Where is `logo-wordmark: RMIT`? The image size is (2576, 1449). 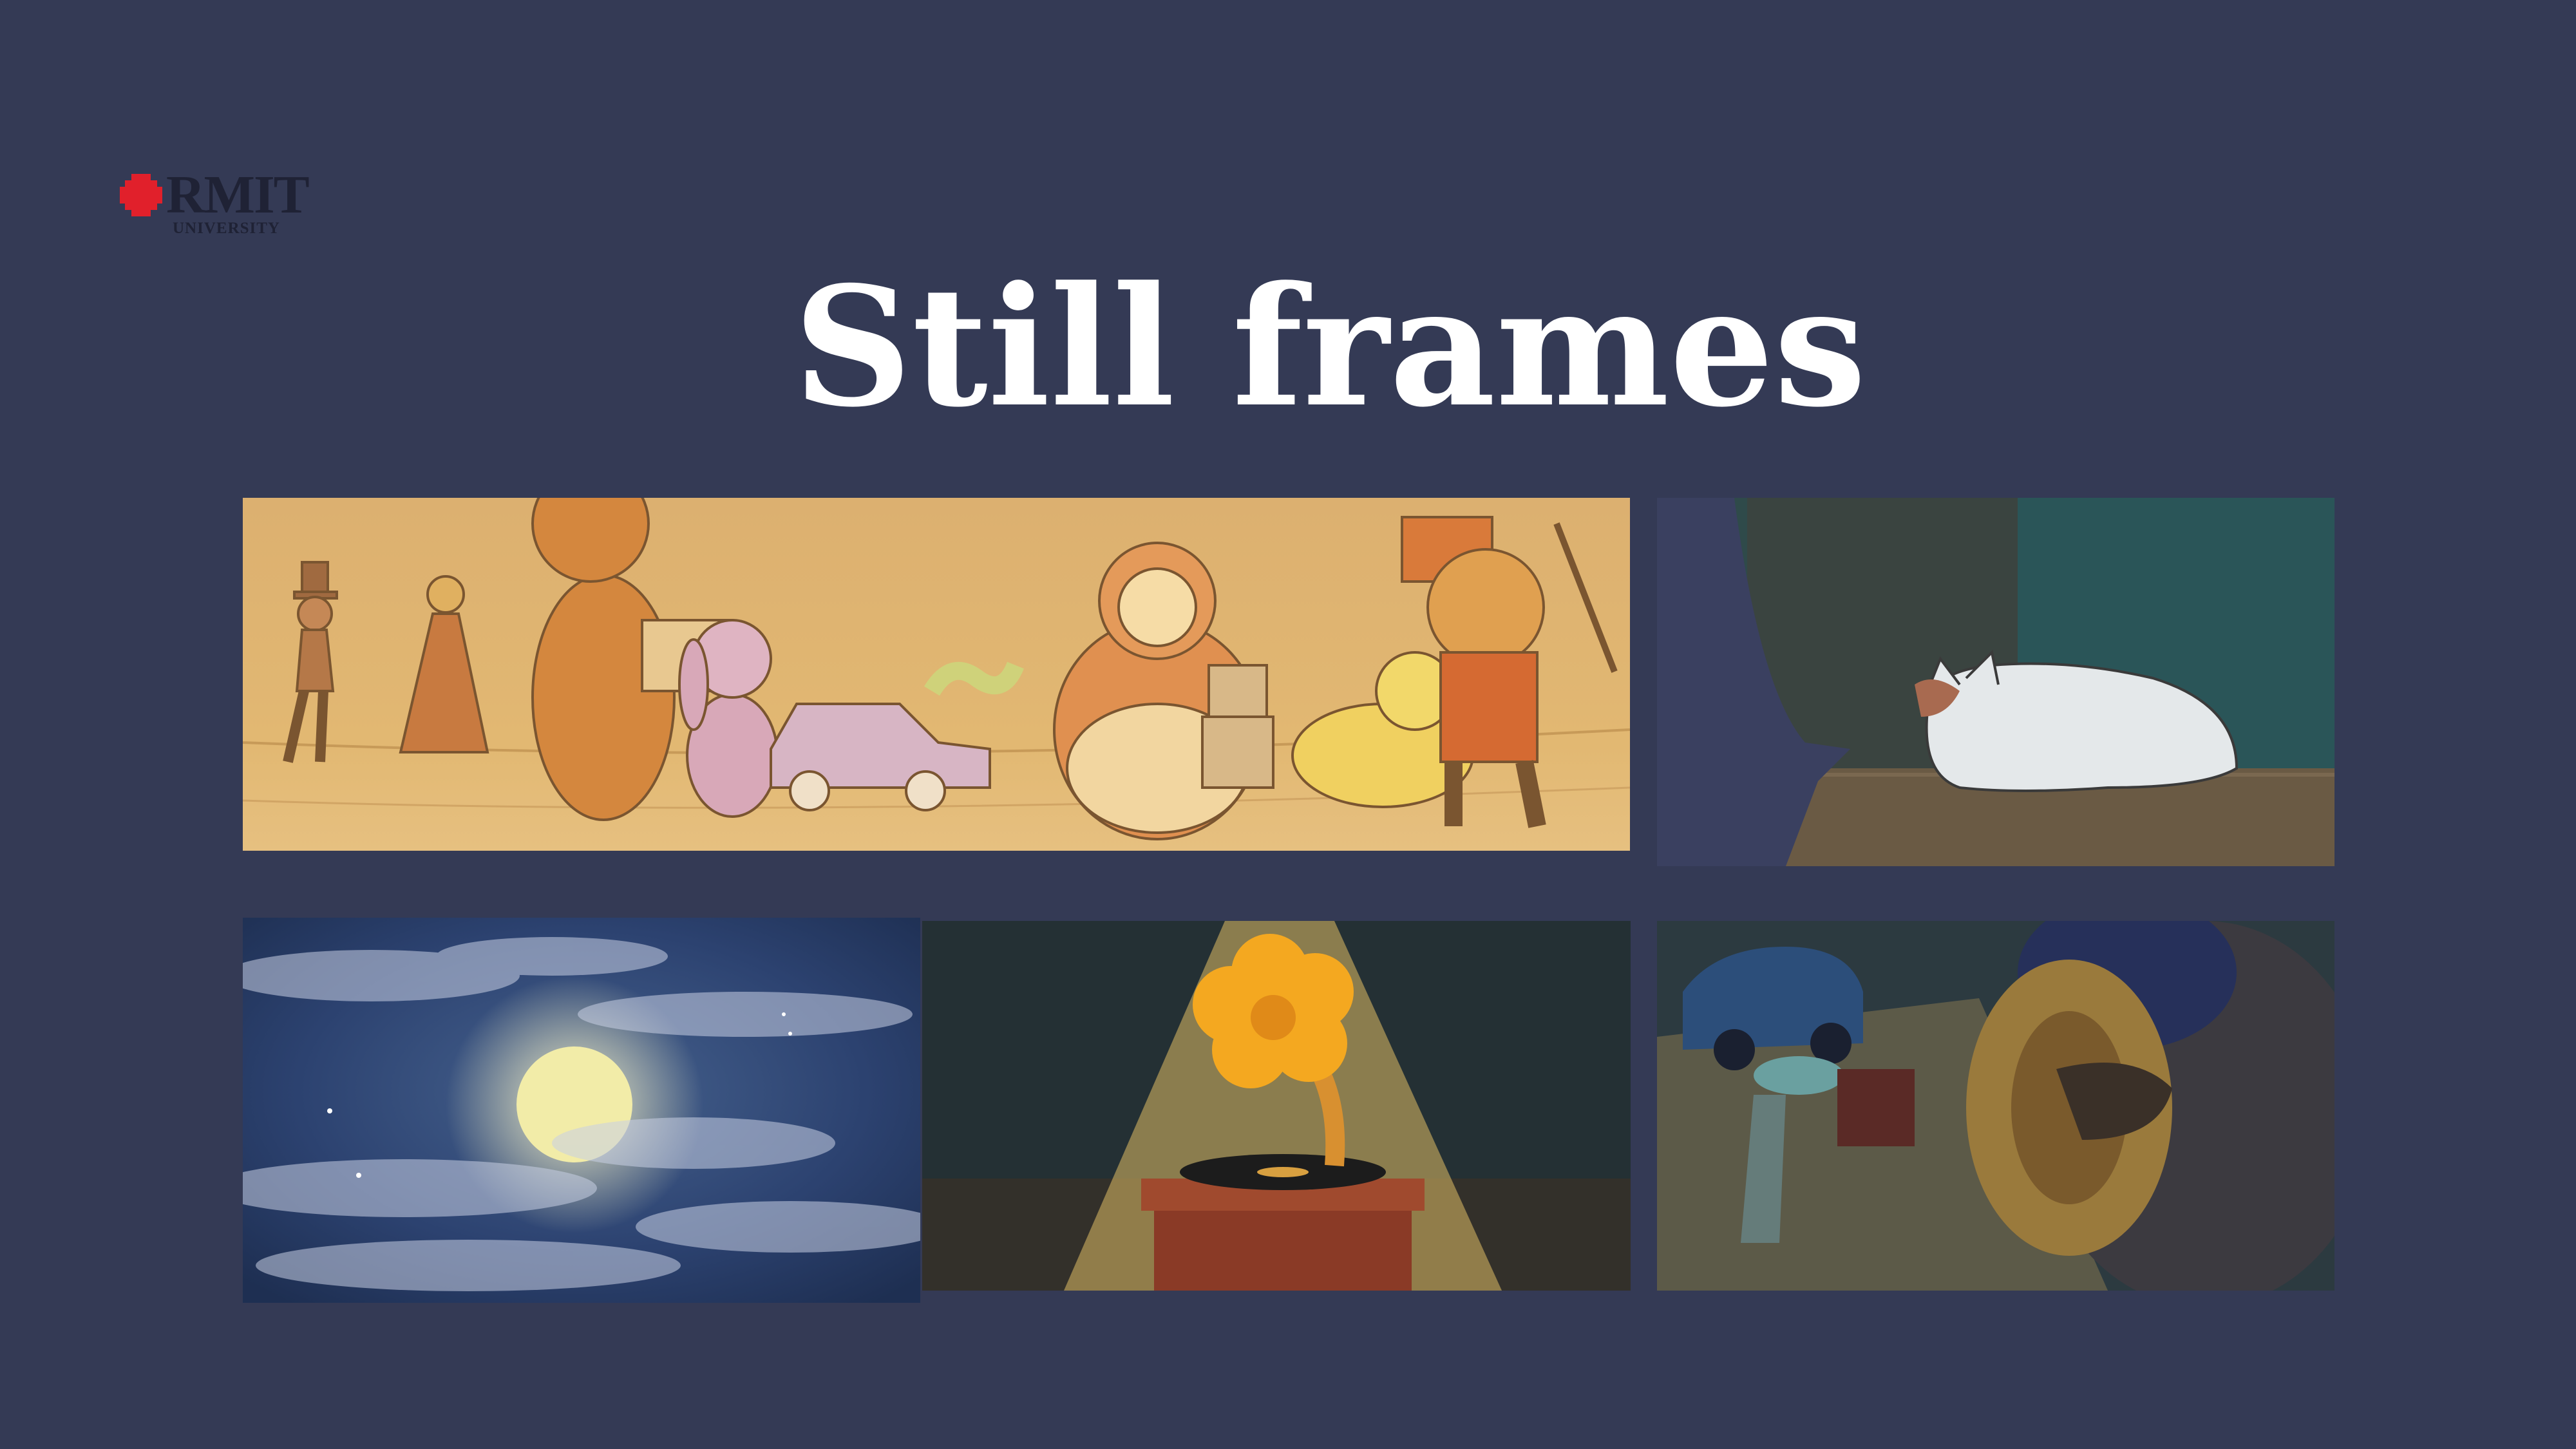 logo-wordmark: RMIT is located at coordinates (238, 195).